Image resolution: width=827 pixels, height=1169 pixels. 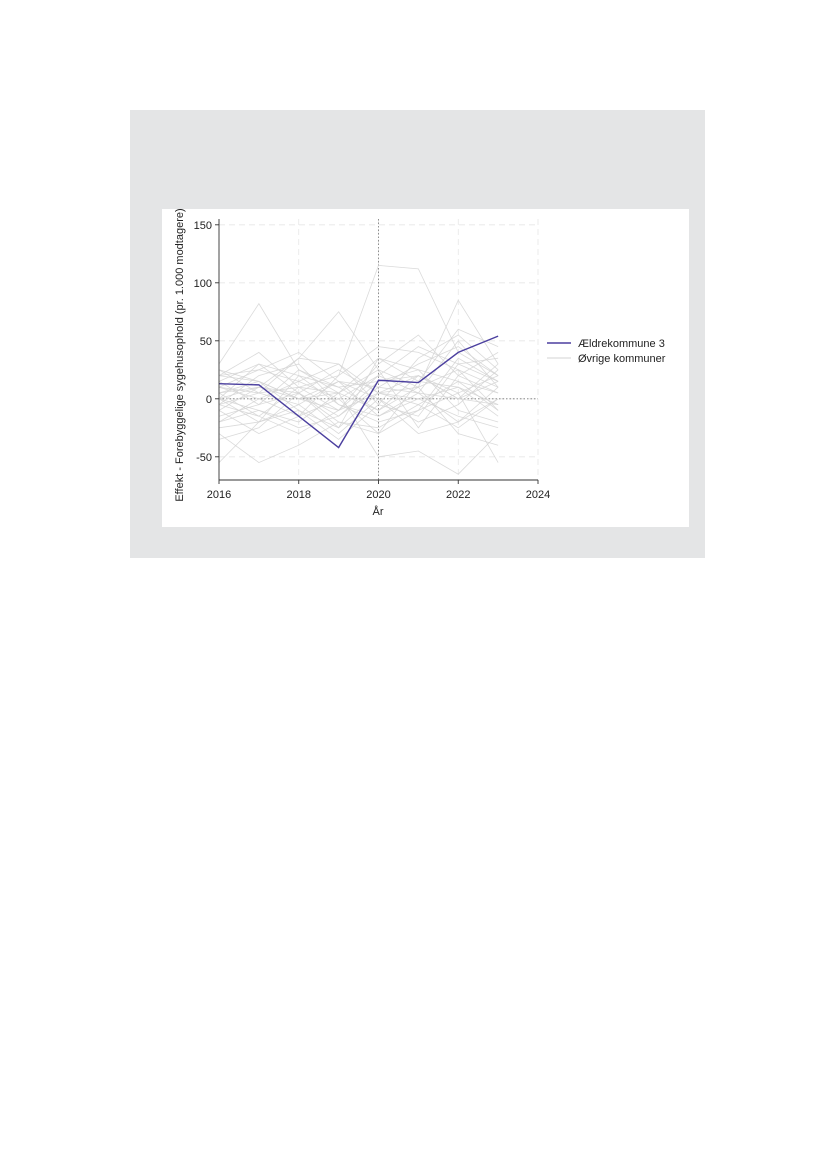 I want to click on y-tick-label: 100, so click(x=203, y=284).